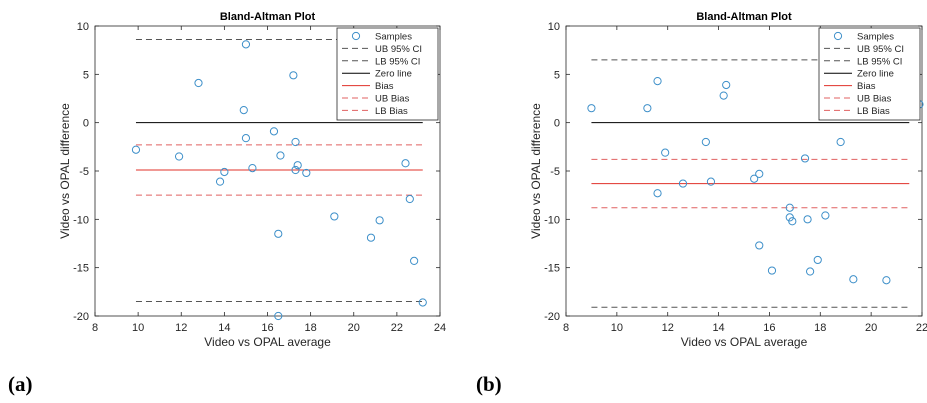 This screenshot has height=403, width=927. I want to click on chart-b-x-axis-label: Video vs OPAL average, so click(744, 342).